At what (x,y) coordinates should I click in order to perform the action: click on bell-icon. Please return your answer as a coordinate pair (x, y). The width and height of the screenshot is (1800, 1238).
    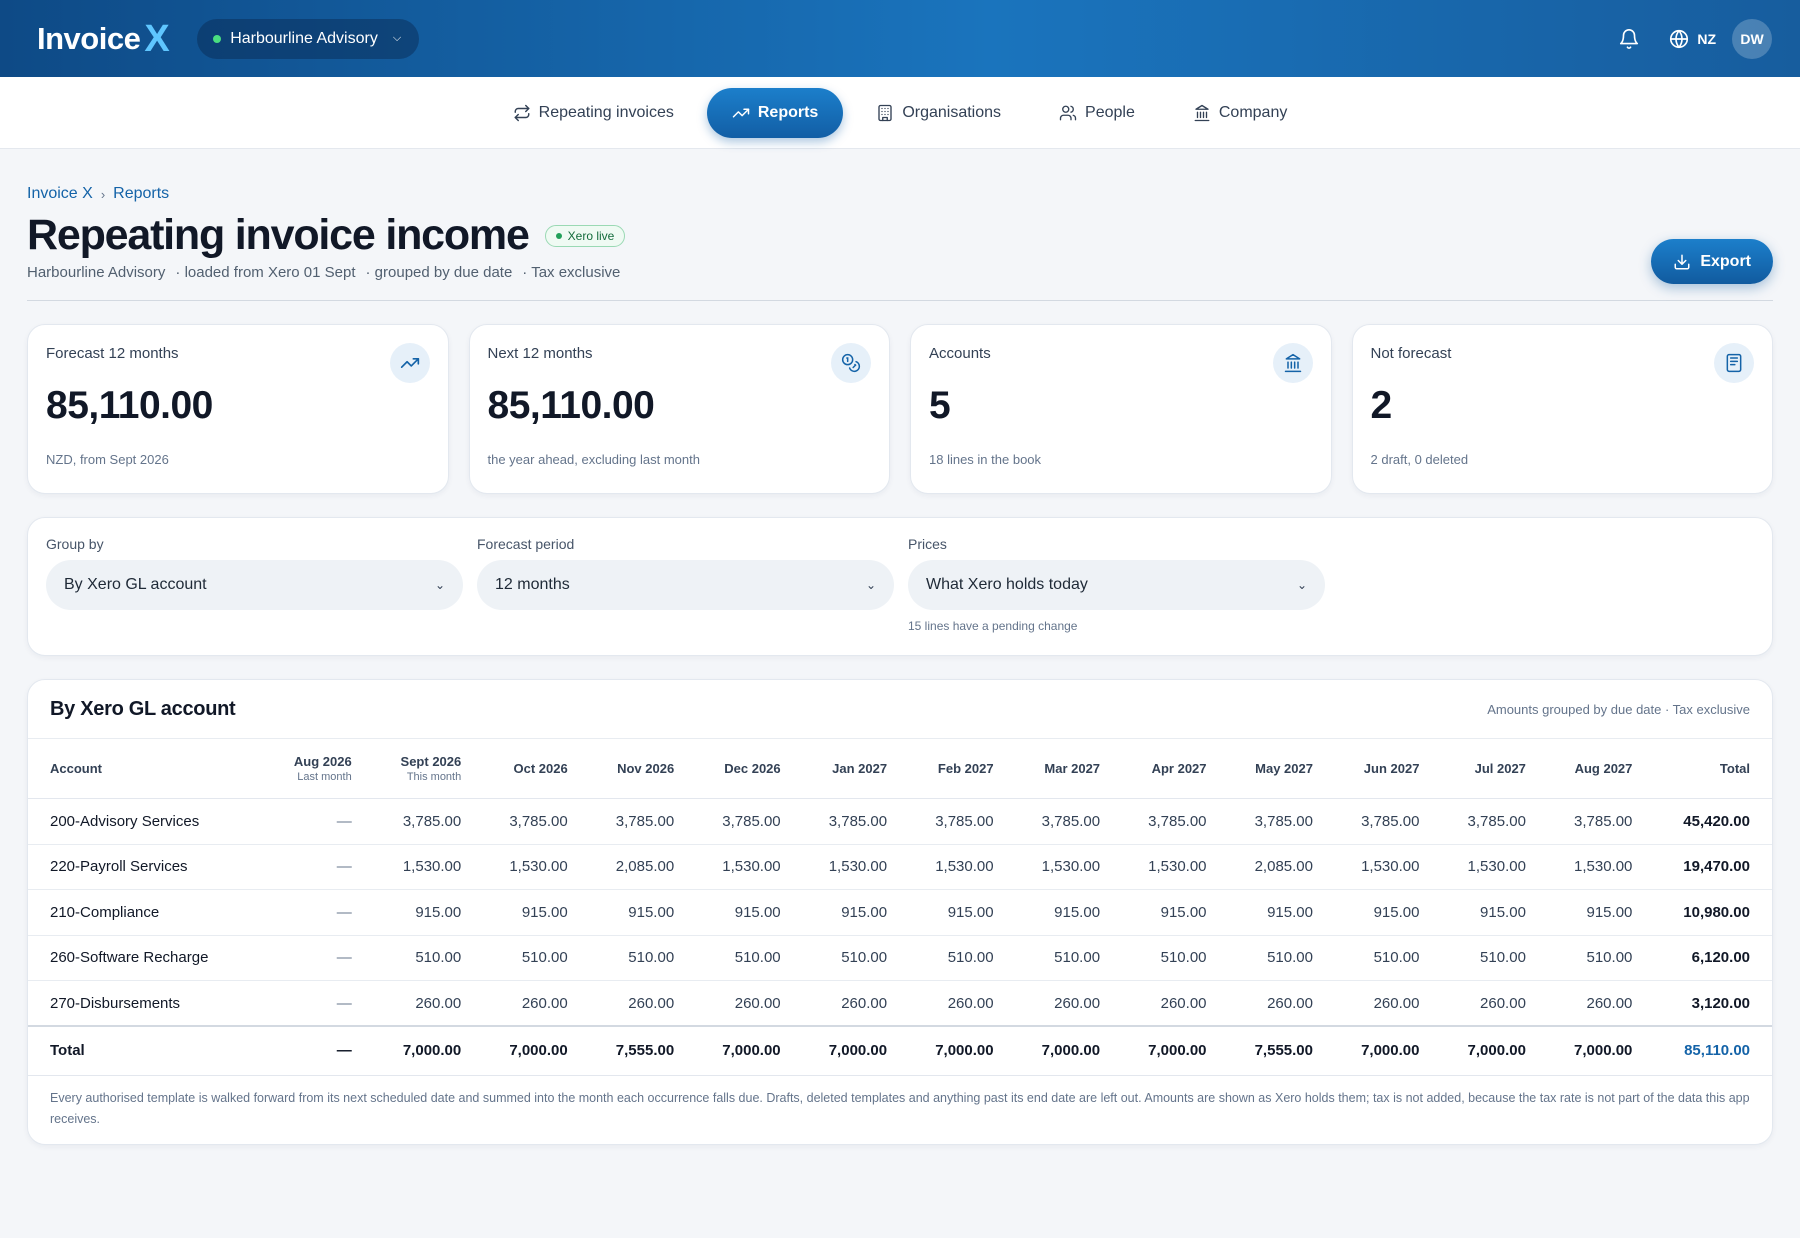
    Looking at the image, I should click on (1629, 39).